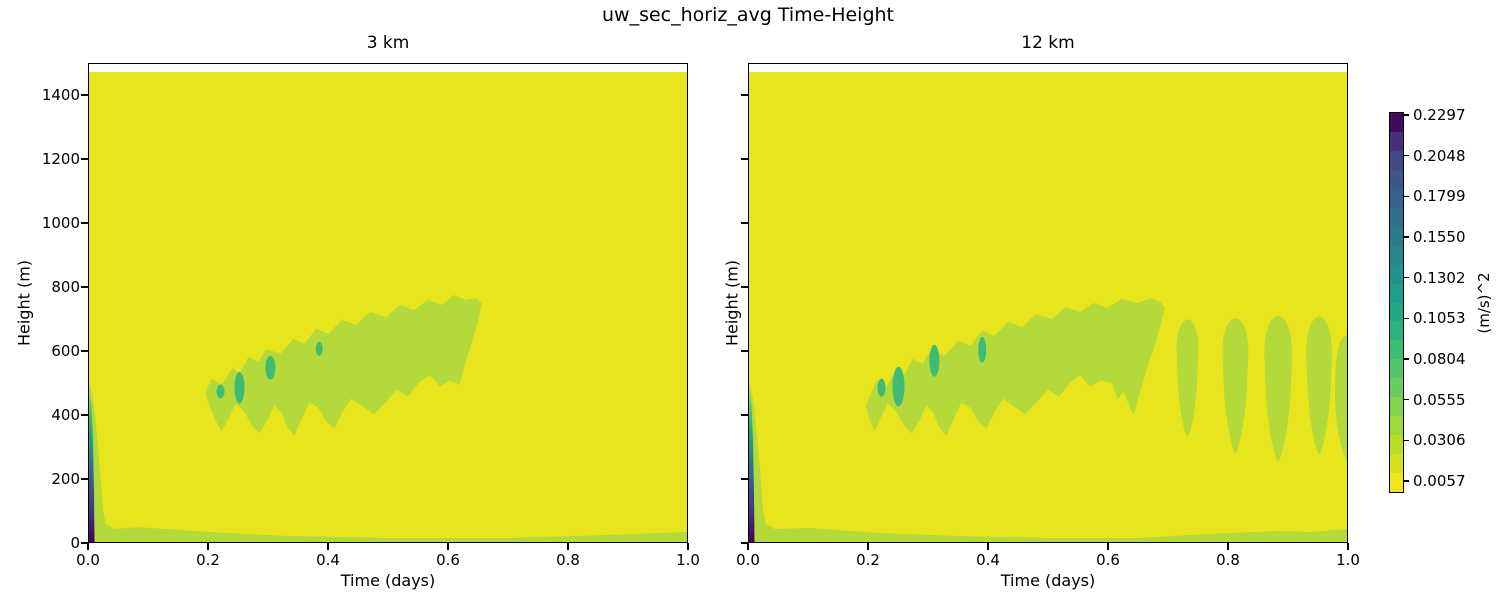  What do you see at coordinates (60, 95) in the screenshot?
I see `y-tick-label: 1400` at bounding box center [60, 95].